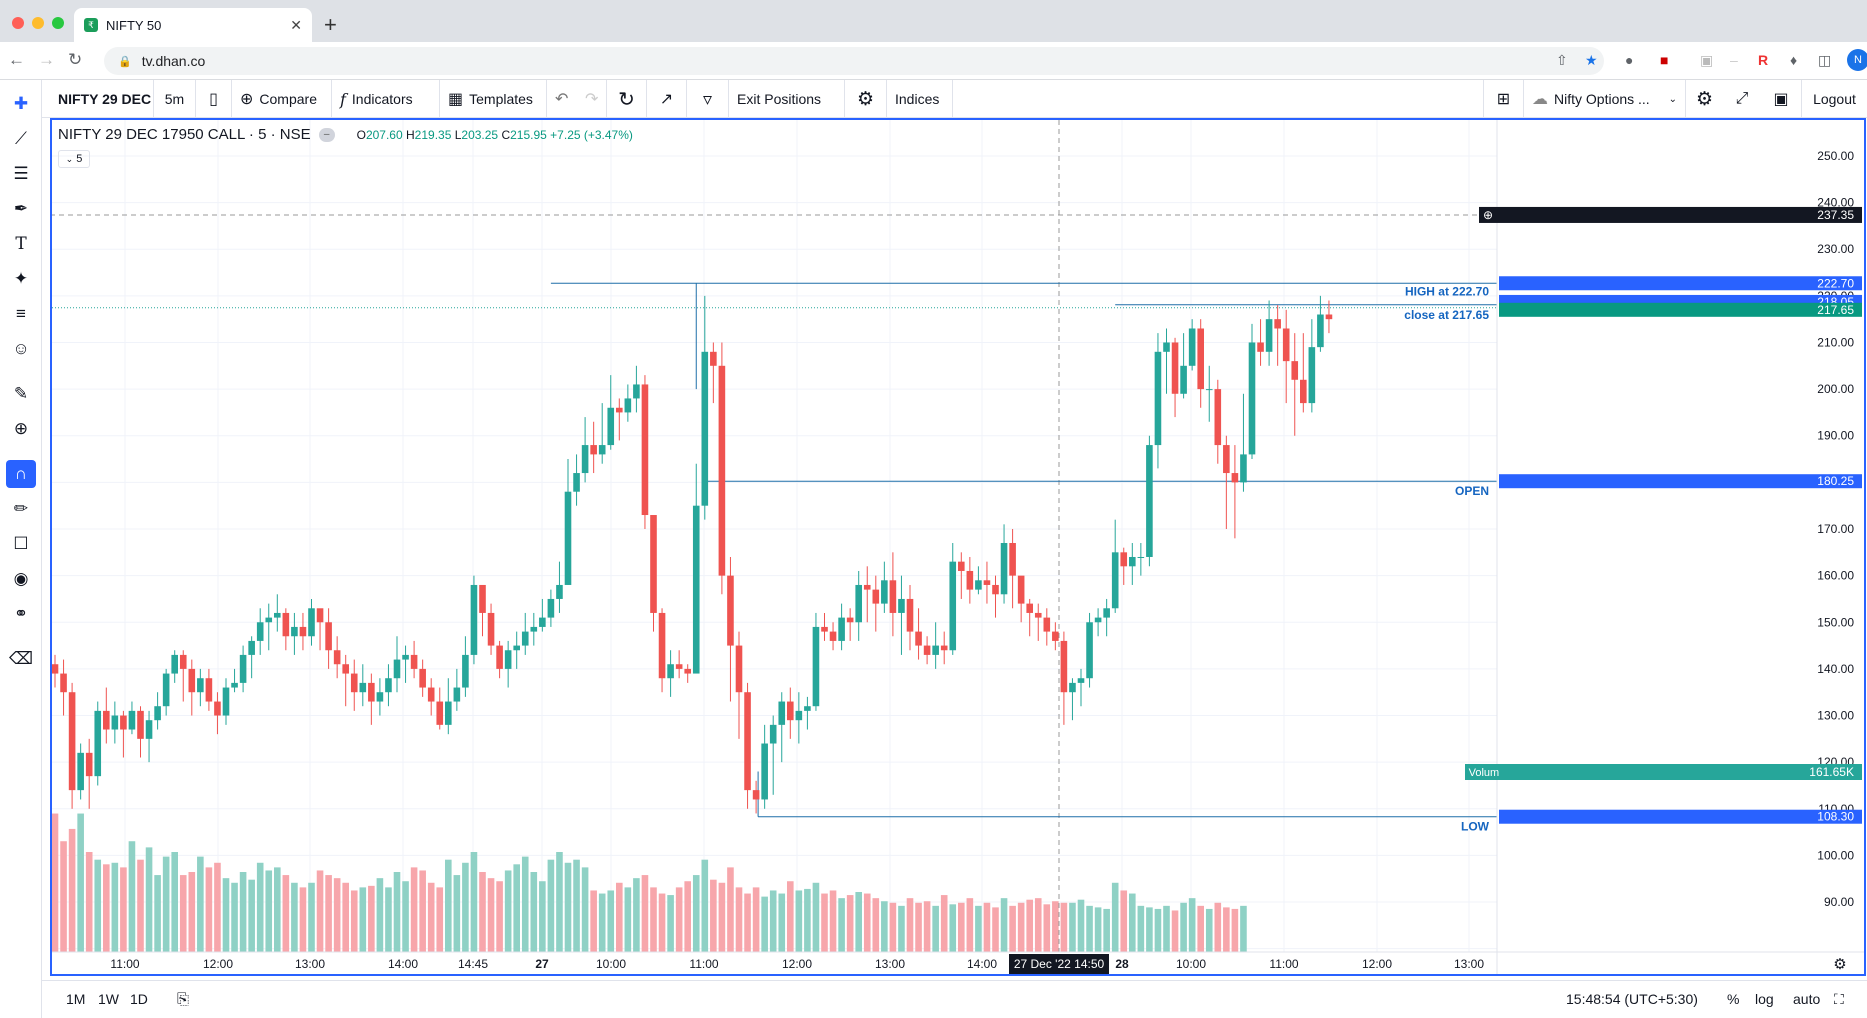 This screenshot has width=1867, height=1018. What do you see at coordinates (16, 59) in the screenshot?
I see `back-icon: ←` at bounding box center [16, 59].